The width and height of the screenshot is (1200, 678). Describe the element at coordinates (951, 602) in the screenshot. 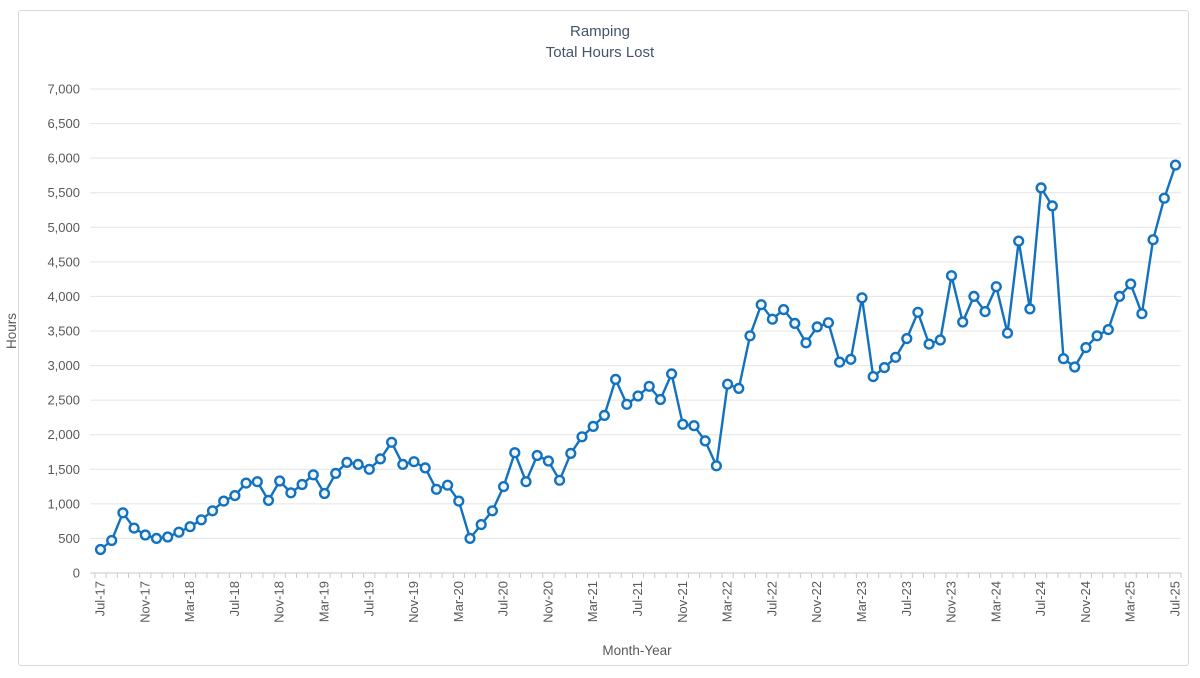

I see `x-tick-label: Nov-23` at that location.